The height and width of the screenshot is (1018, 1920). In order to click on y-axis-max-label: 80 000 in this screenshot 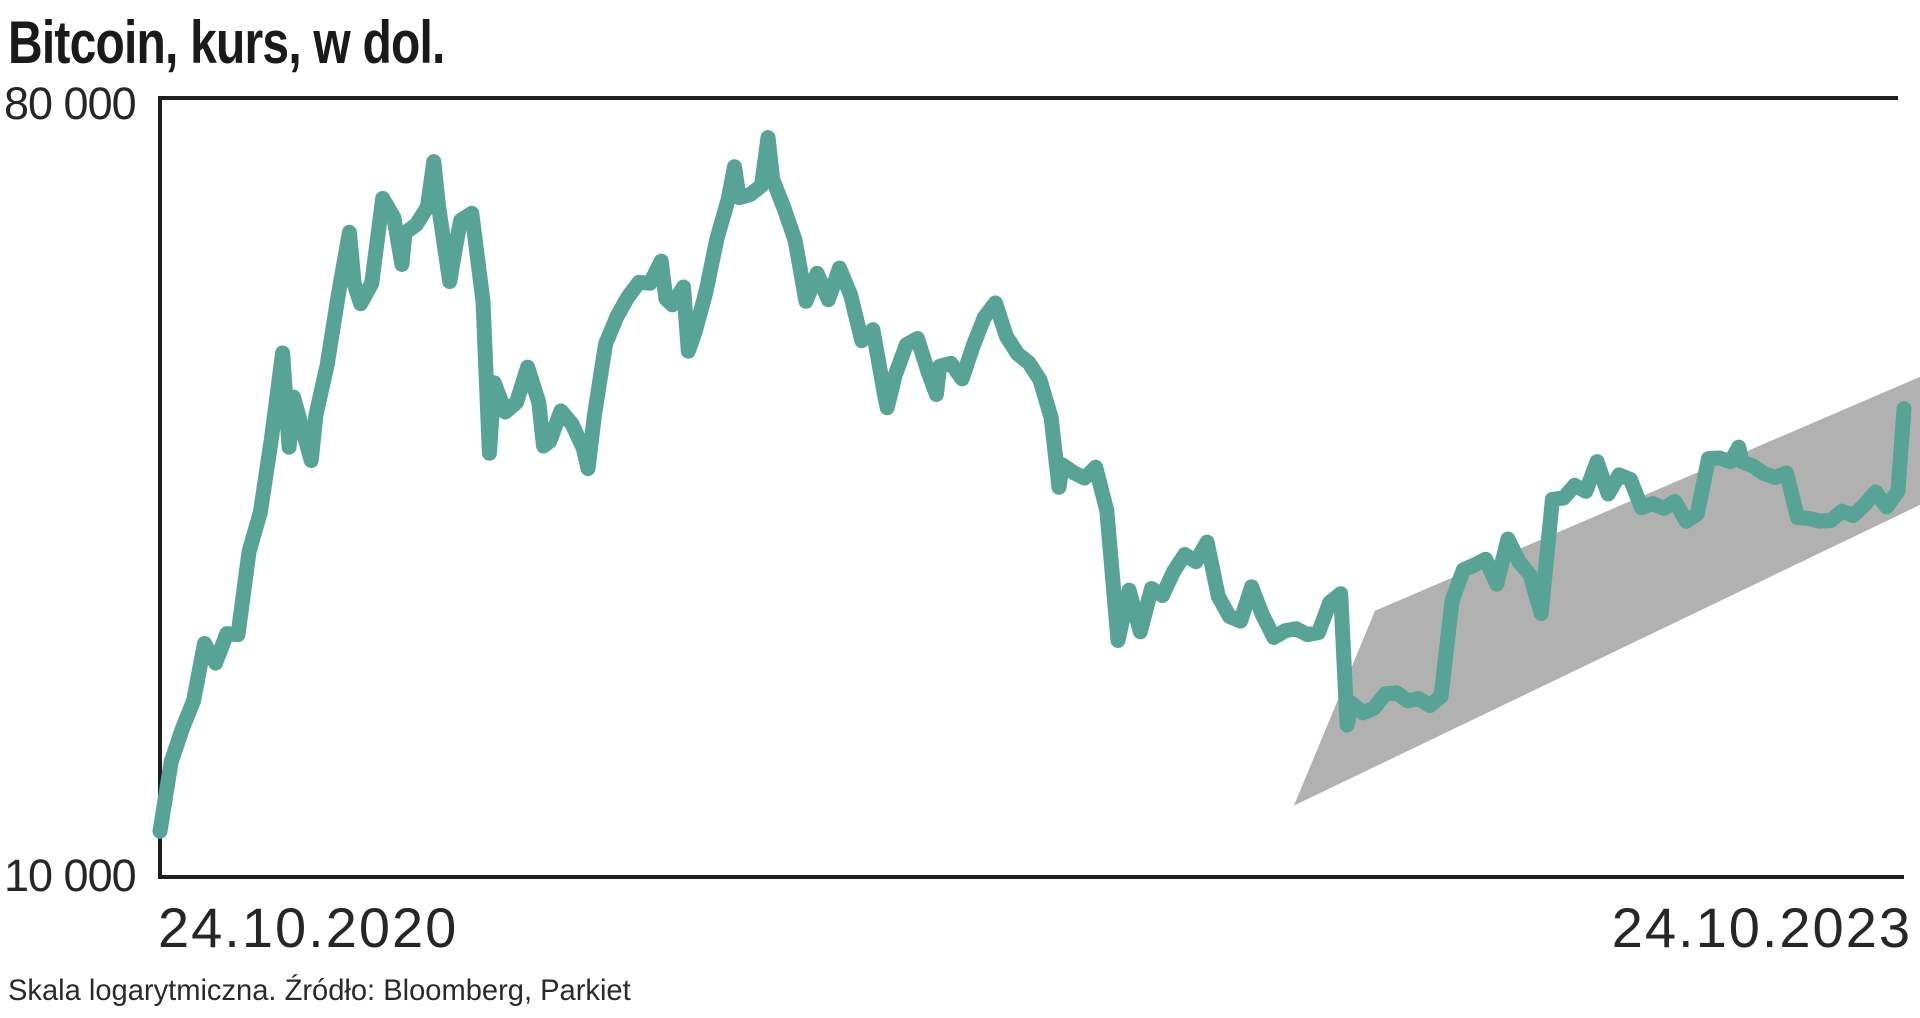, I will do `click(70, 103)`.